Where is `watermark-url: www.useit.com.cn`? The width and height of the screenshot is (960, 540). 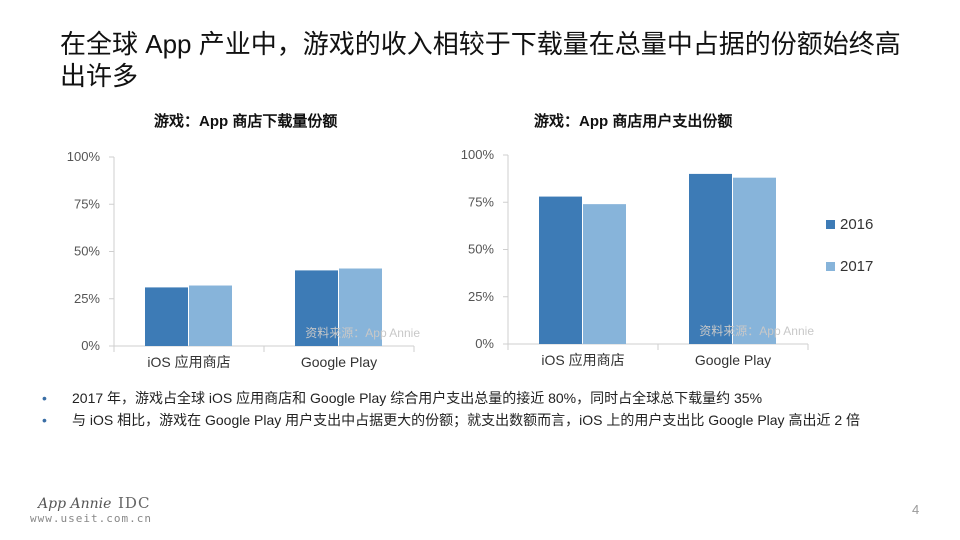 watermark-url: www.useit.com.cn is located at coordinates (91, 518).